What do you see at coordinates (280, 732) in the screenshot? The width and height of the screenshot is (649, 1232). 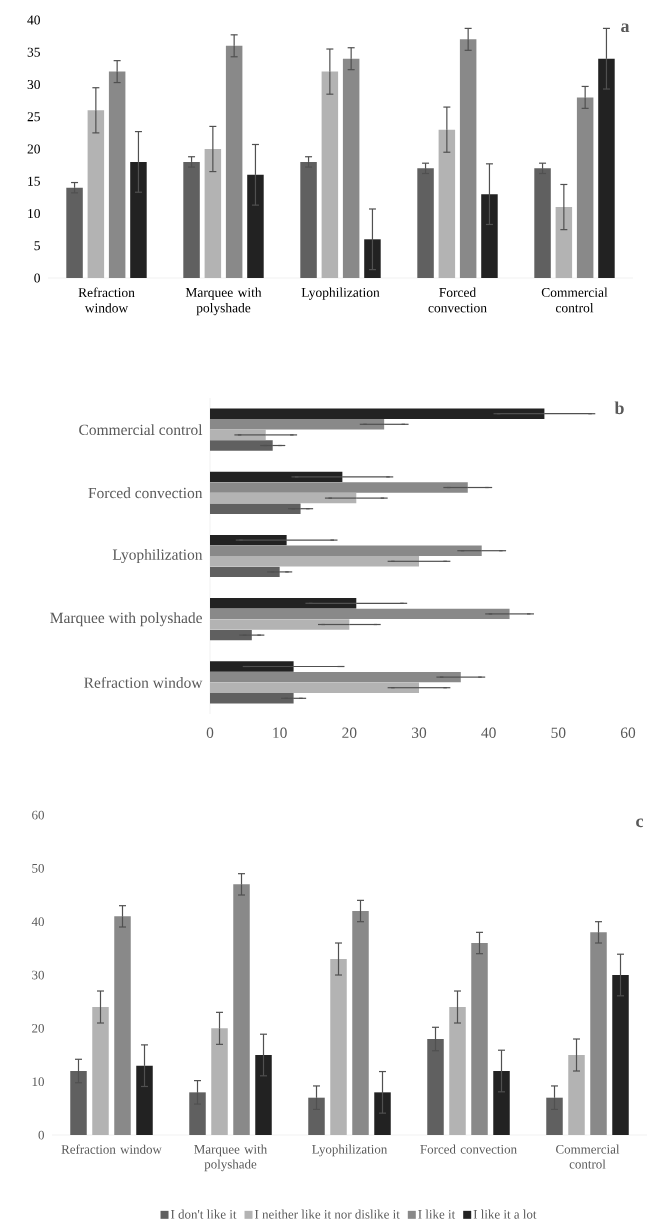 I see `x-tick-label: 10` at bounding box center [280, 732].